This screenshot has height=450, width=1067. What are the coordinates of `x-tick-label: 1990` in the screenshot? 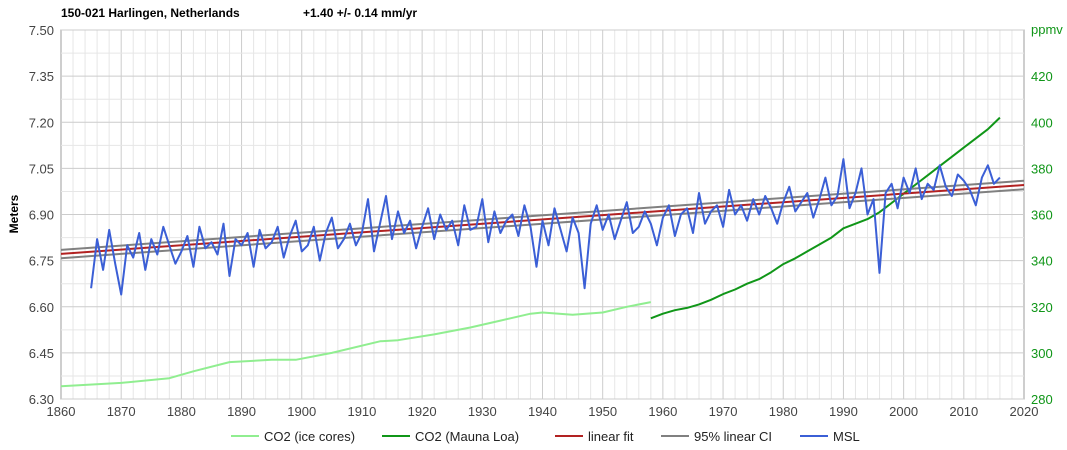 It's located at (843, 411).